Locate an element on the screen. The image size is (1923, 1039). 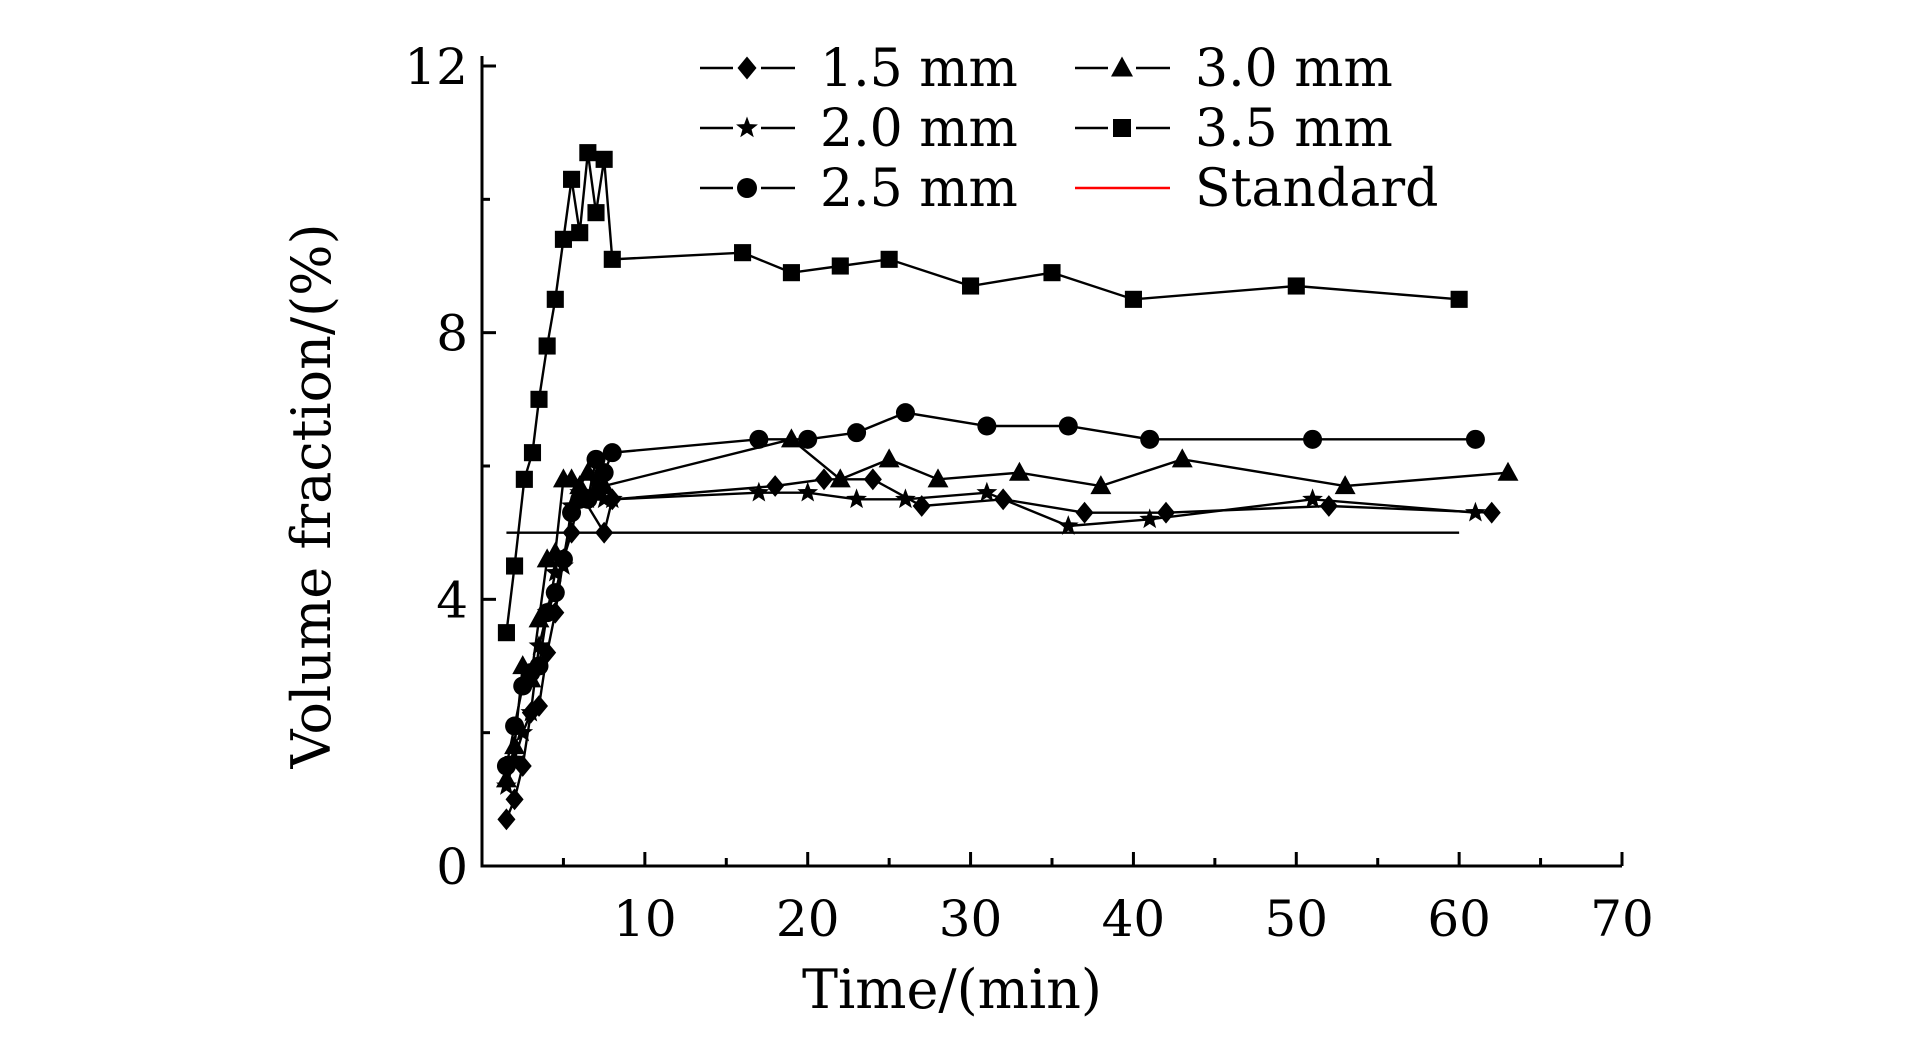
legend-item: 1.5 mm is located at coordinates (859, 69).